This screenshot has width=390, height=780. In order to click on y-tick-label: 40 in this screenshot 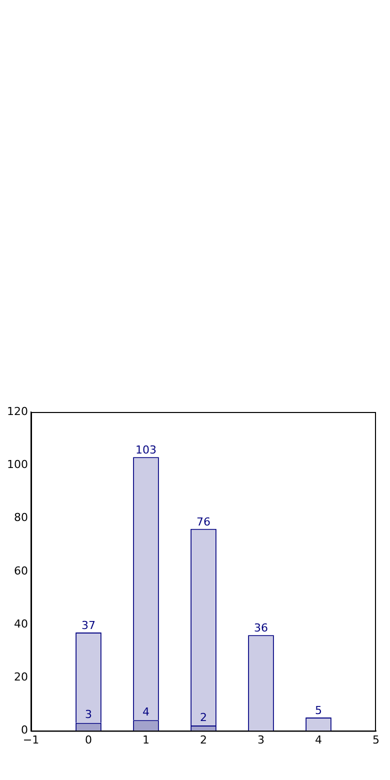, I will do `click(21, 623)`.